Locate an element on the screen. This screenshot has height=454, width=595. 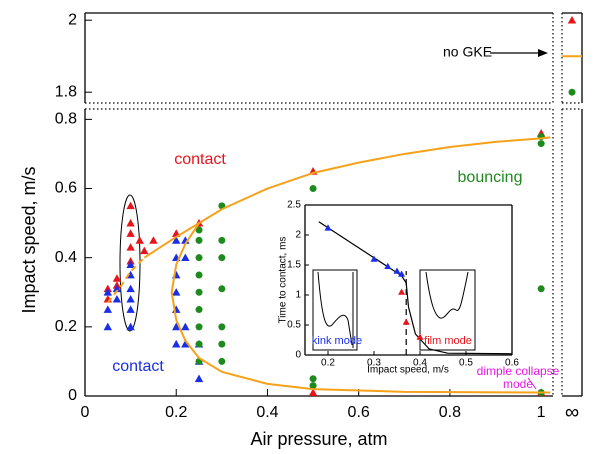
sub-panel is located at coordinates (335, 310).